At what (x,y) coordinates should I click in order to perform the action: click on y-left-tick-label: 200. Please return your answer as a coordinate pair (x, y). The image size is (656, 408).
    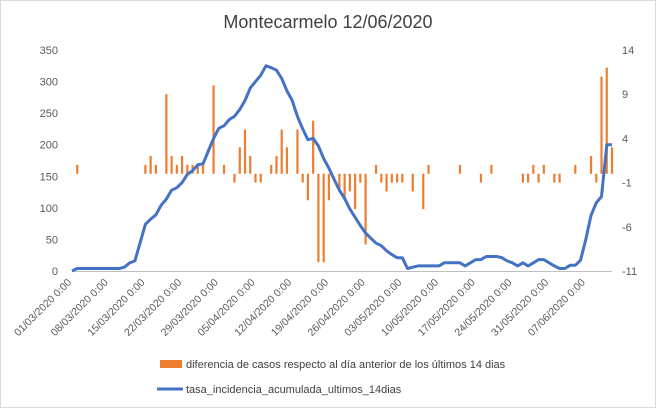
    Looking at the image, I should click on (49, 146).